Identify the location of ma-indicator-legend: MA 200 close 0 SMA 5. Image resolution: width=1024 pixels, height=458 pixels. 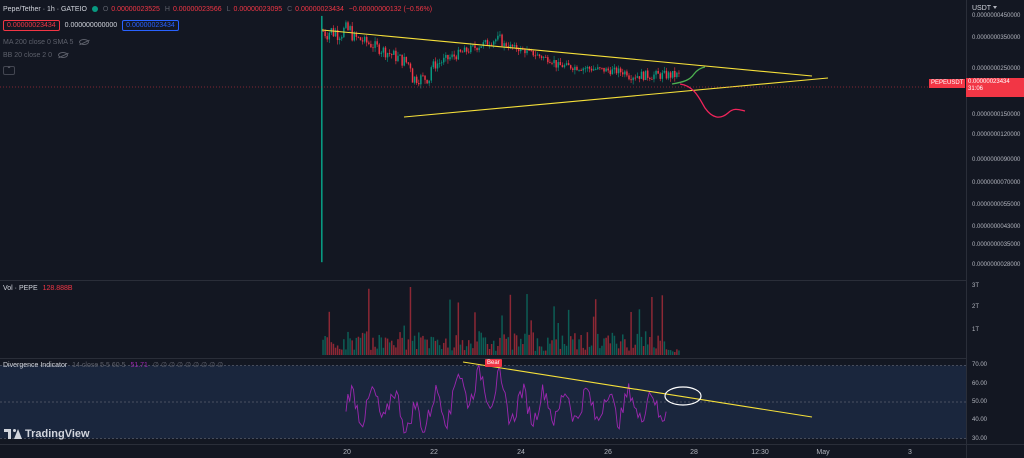
(47, 43).